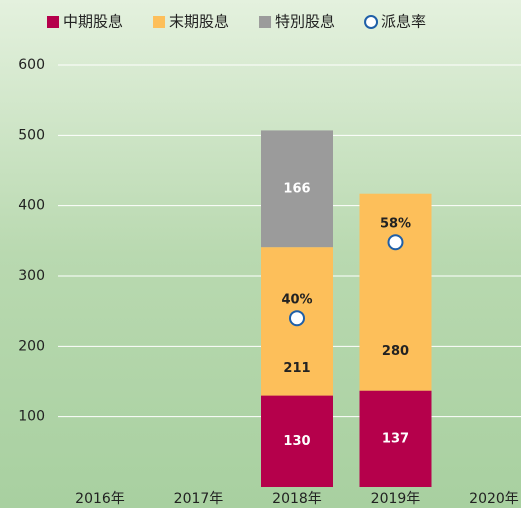  What do you see at coordinates (395, 224) in the screenshot?
I see `ratio-label: 58%` at bounding box center [395, 224].